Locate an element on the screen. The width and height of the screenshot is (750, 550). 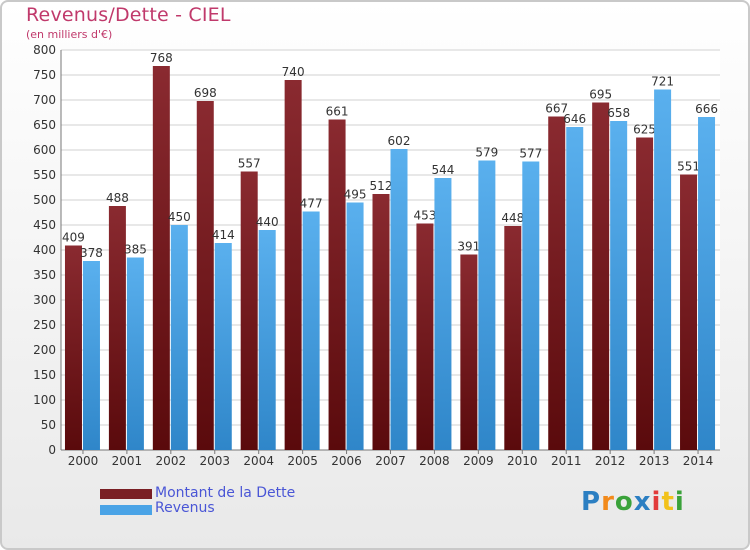
x-tick-label: 2001 is located at coordinates (127, 461).